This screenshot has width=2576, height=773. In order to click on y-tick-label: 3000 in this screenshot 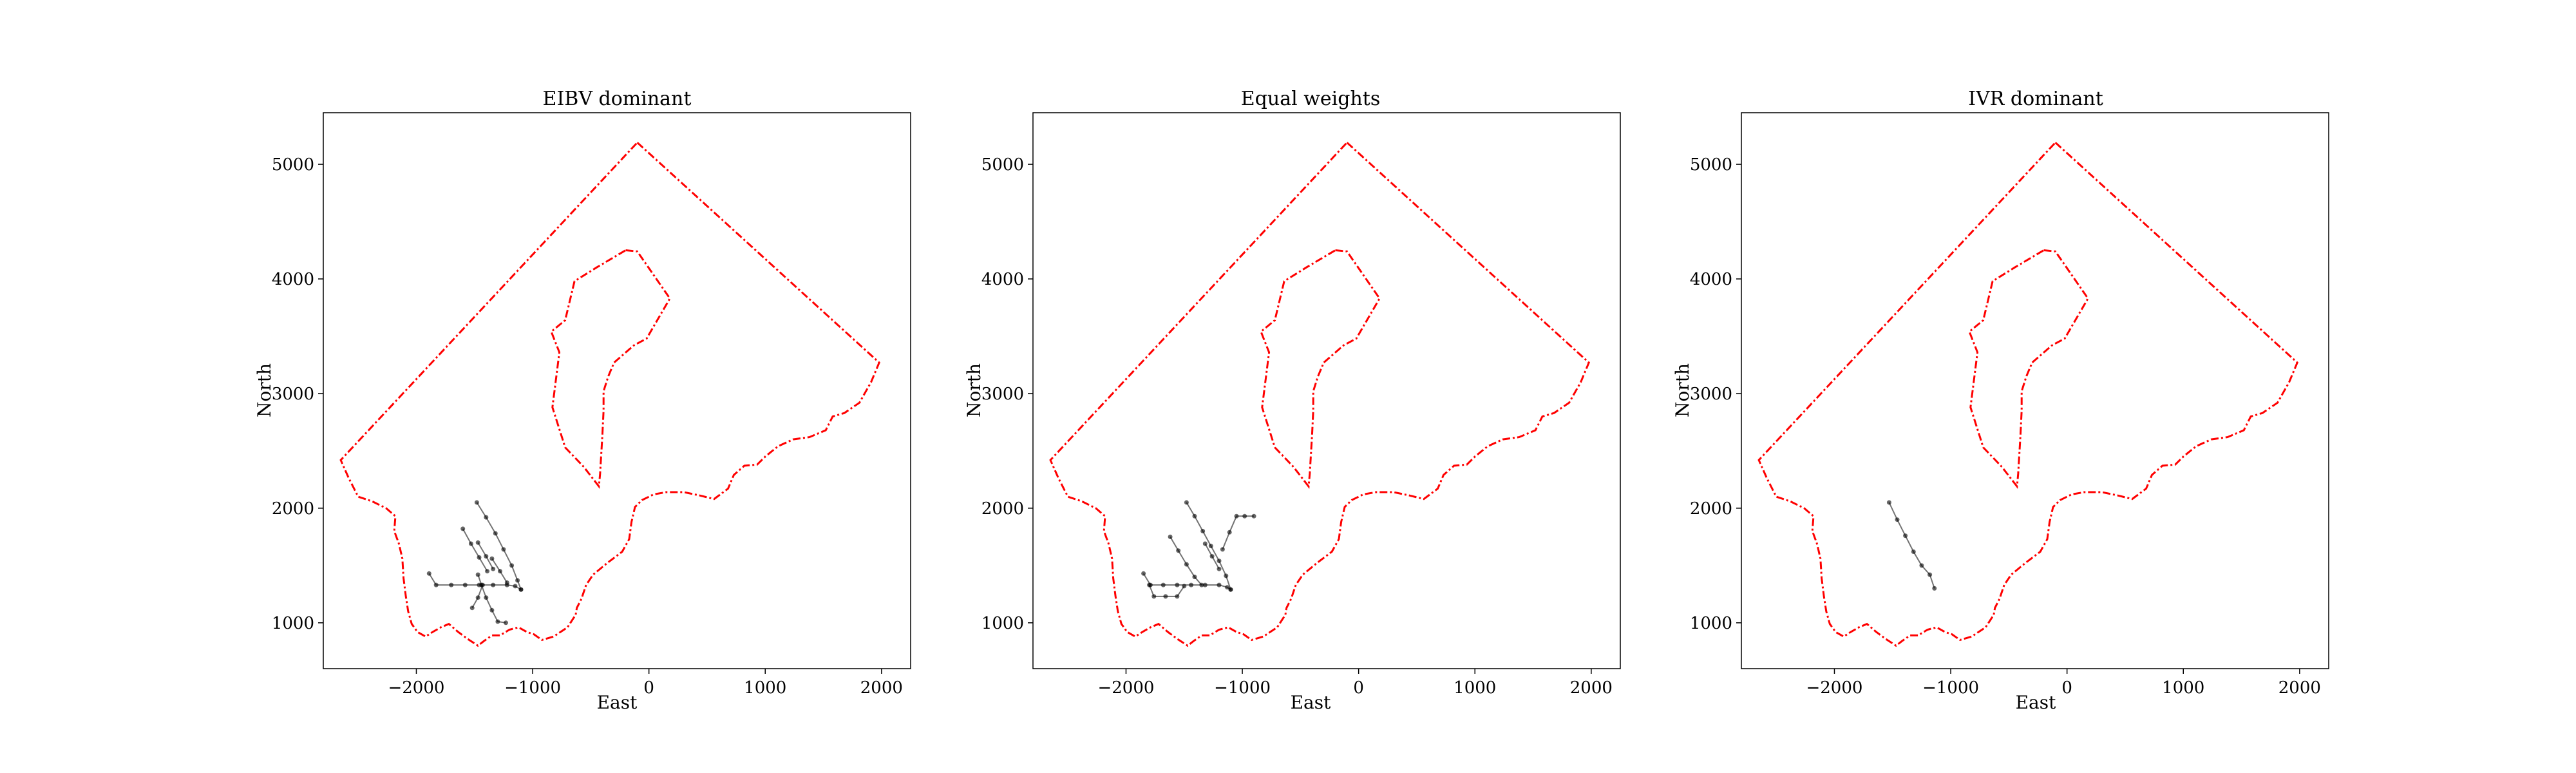, I will do `click(1003, 395)`.